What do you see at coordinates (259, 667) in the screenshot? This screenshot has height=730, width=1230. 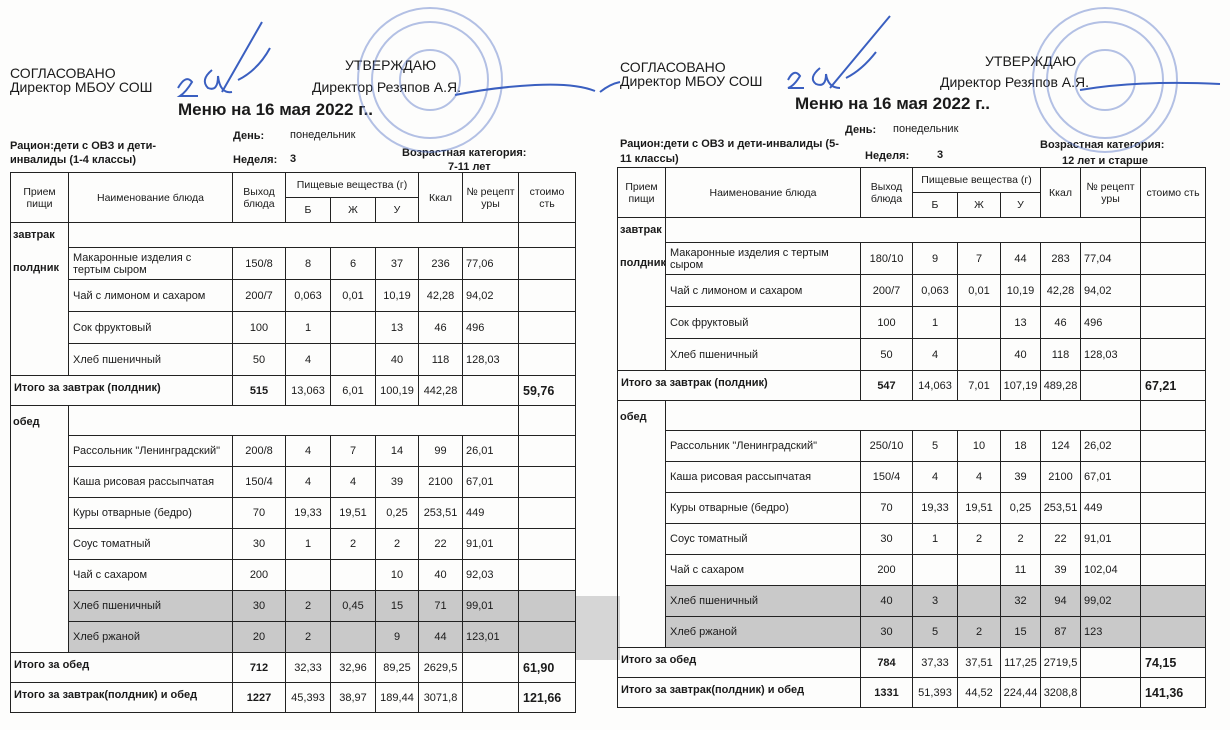 I see `total-yield: 712` at bounding box center [259, 667].